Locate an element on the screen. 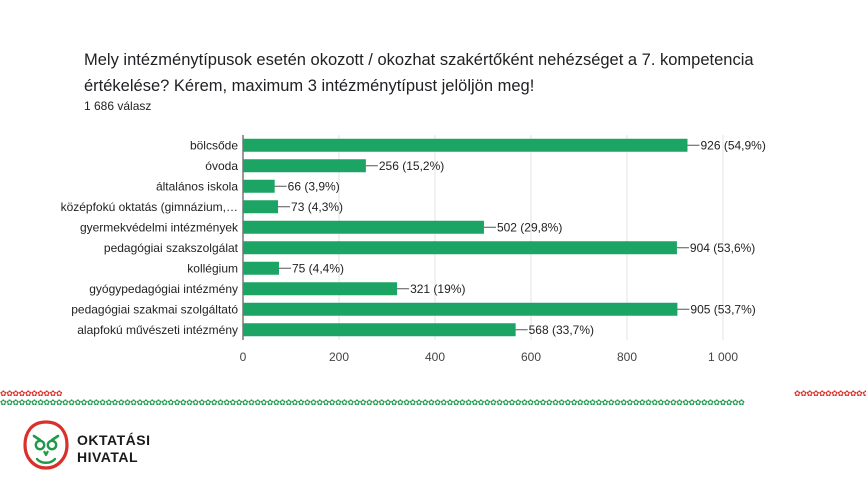 Image resolution: width=866 pixels, height=487 pixels. data-label: 75 (4,4%) is located at coordinates (318, 268).